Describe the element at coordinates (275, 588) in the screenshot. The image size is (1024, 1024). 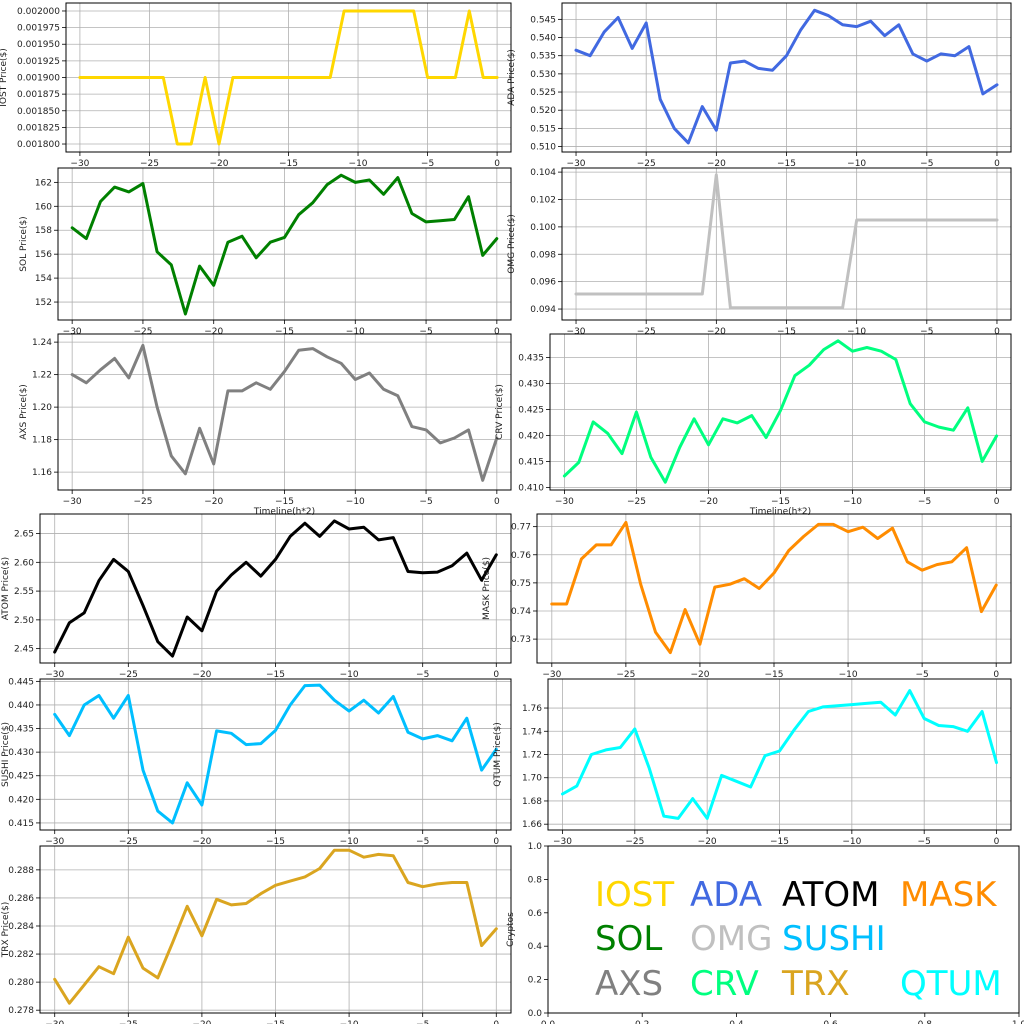
I see `chart-7-frame` at that location.